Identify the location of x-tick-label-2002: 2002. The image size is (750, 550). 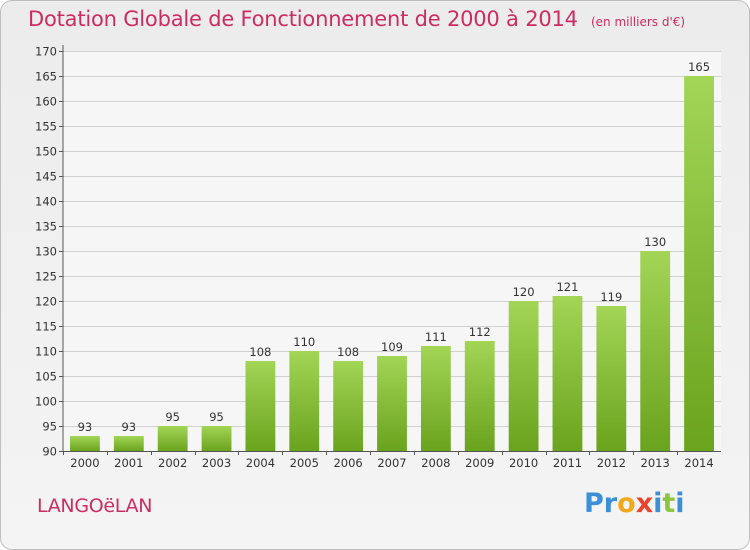
(172, 463).